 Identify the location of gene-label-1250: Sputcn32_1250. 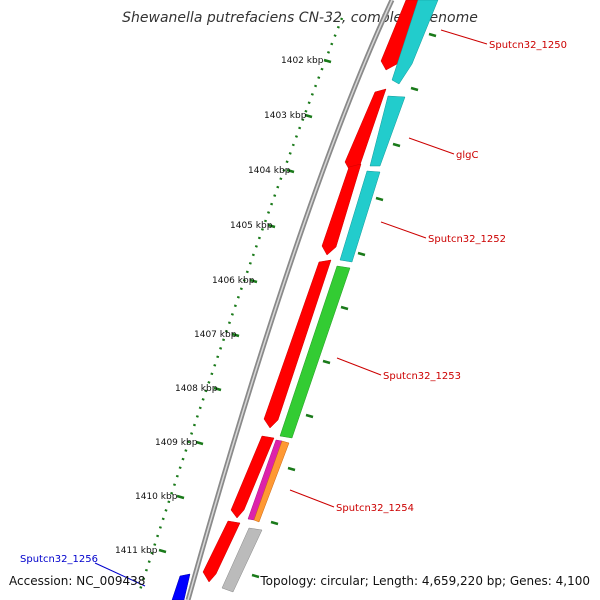
(528, 45).